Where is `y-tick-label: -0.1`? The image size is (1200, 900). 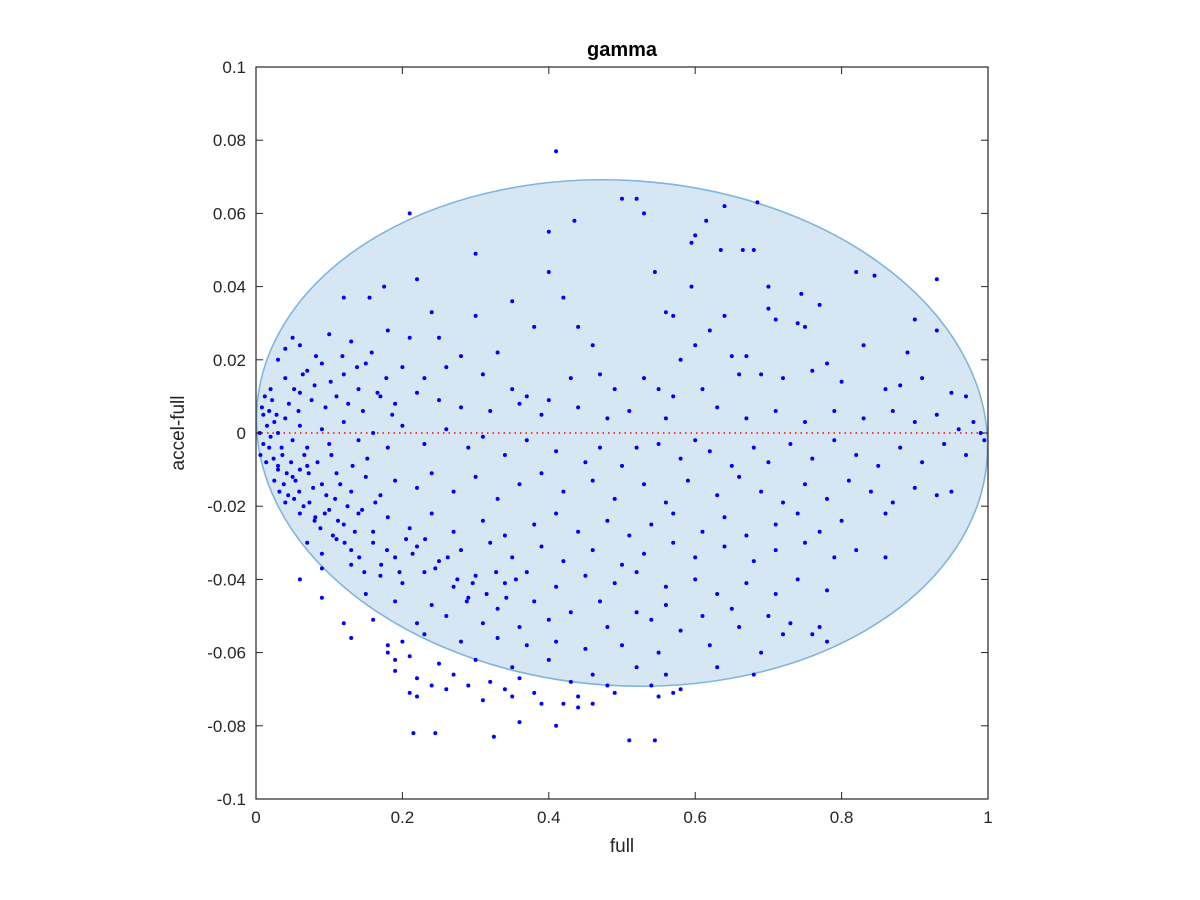 y-tick-label: -0.1 is located at coordinates (231, 799).